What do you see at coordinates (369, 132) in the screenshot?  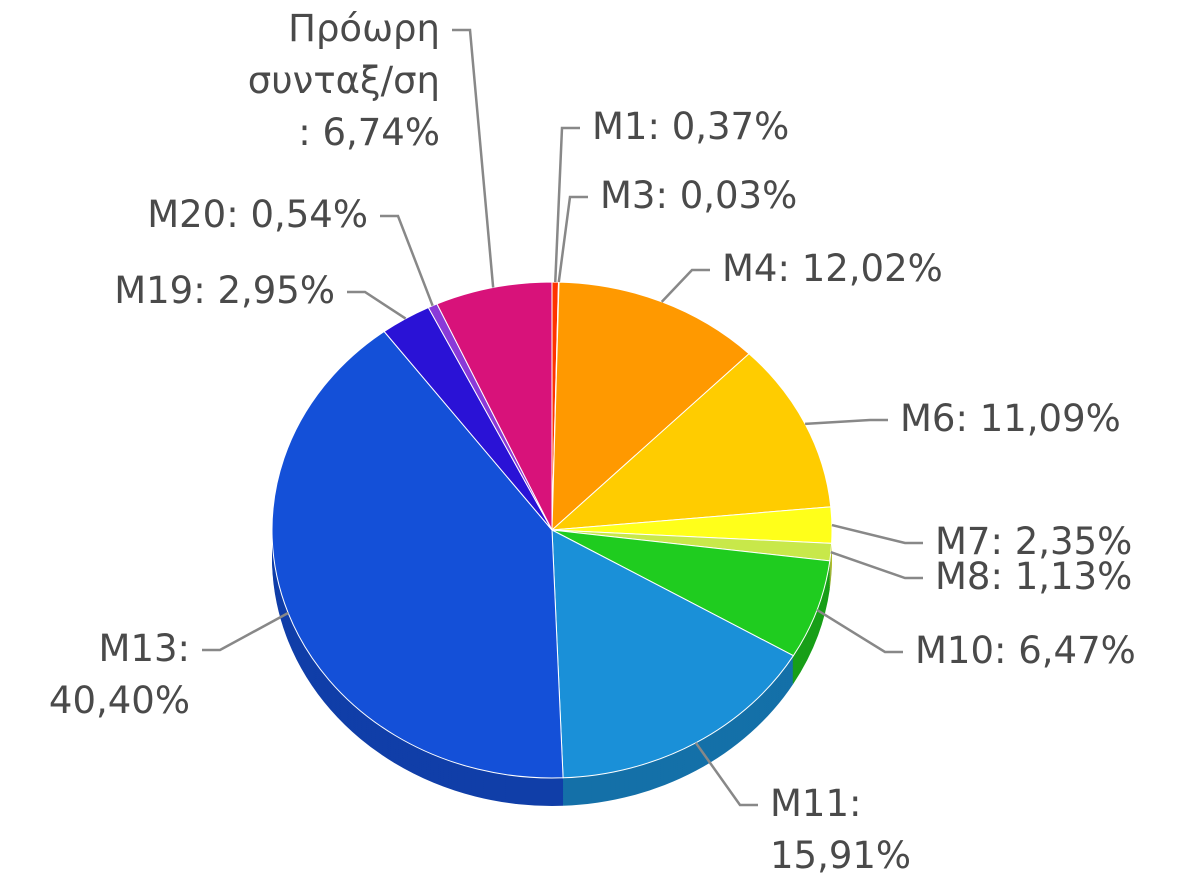 I see `label-line: : 6,74%` at bounding box center [369, 132].